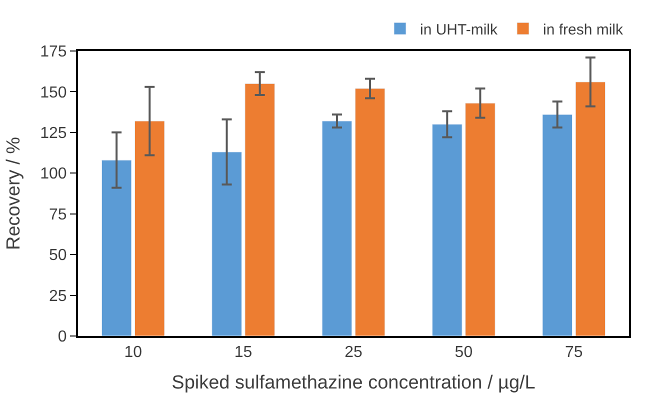 This screenshot has height=406, width=654. What do you see at coordinates (58, 255) in the screenshot?
I see `y-tick-label: 50` at bounding box center [58, 255].